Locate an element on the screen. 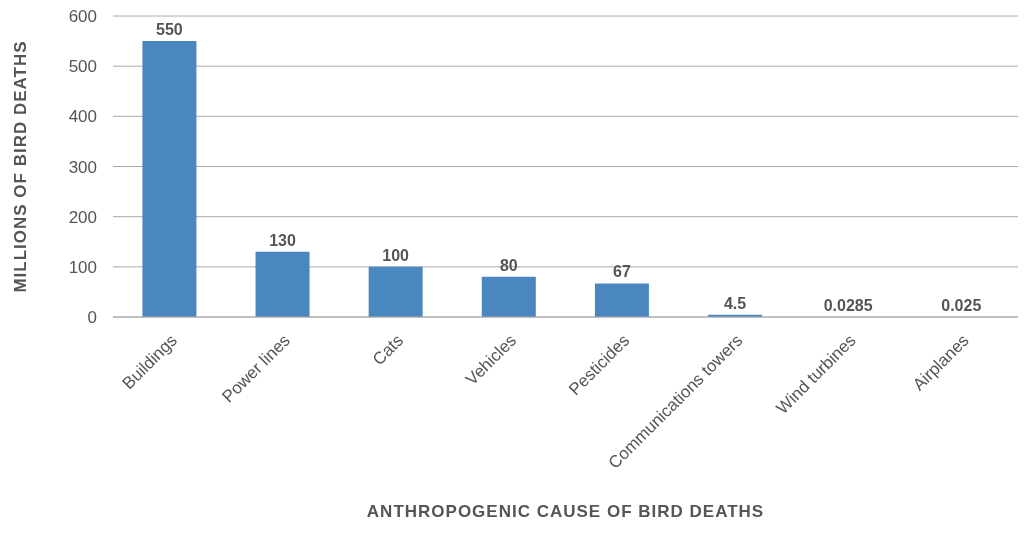 The width and height of the screenshot is (1026, 535). y-axis-title: MILLIONS OF BIRD DEATHS is located at coordinates (21, 166).